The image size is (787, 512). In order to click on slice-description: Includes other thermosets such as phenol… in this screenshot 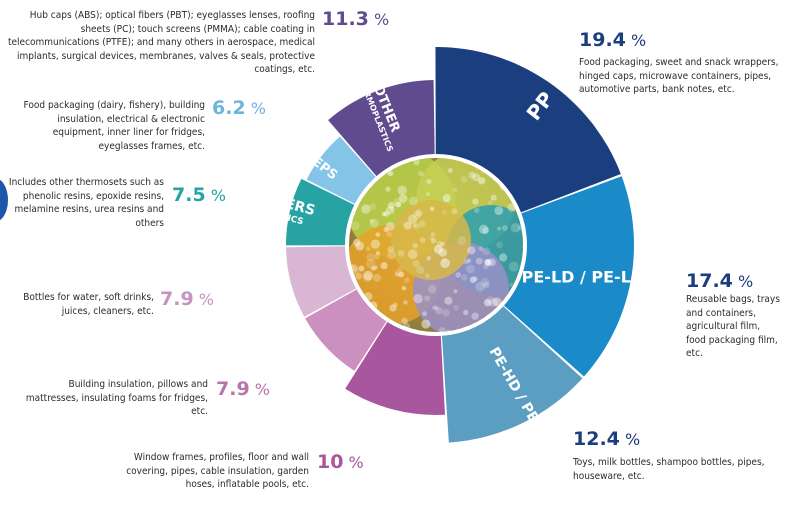, I will do `click(86, 203)`.